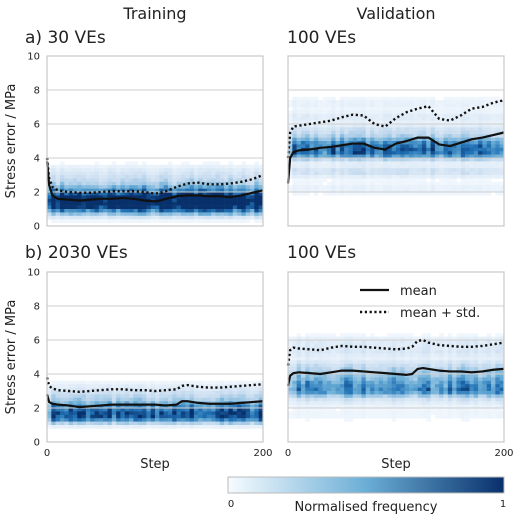 The height and width of the screenshot is (520, 520). What do you see at coordinates (37, 227) in the screenshot?
I see `ytick-label: 0` at bounding box center [37, 227].